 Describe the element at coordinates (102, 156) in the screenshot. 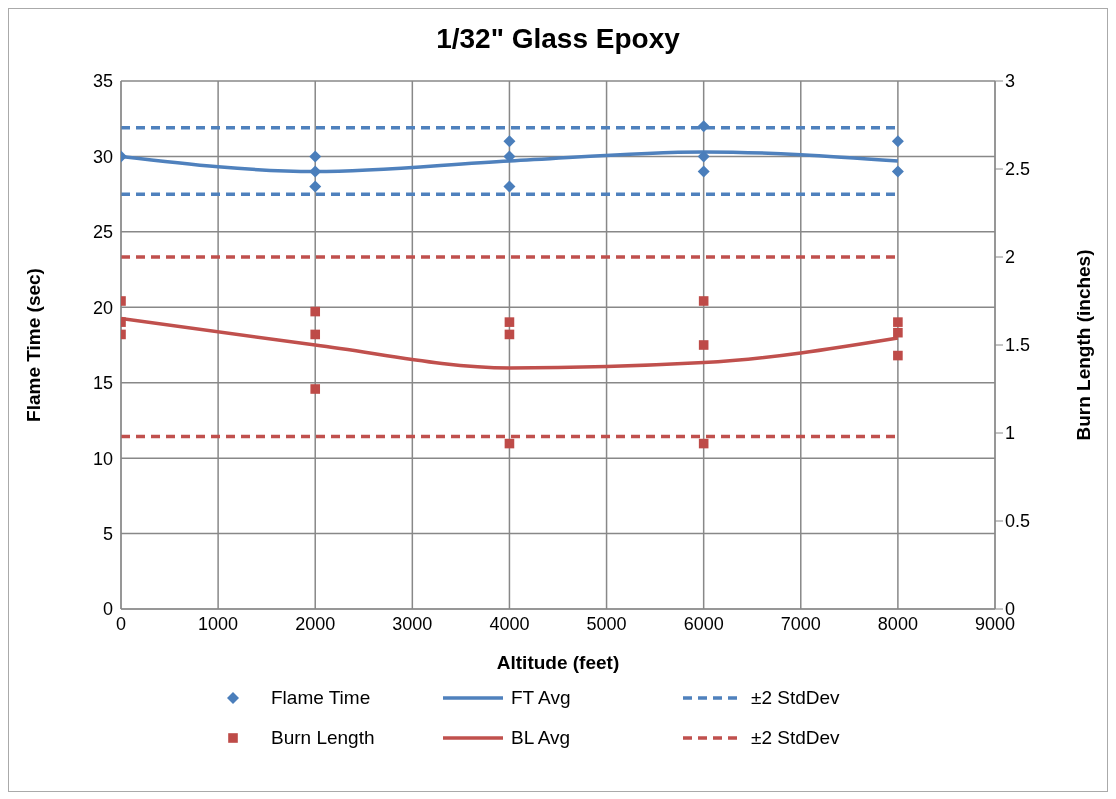

I see `y-tick-label: 30` at that location.